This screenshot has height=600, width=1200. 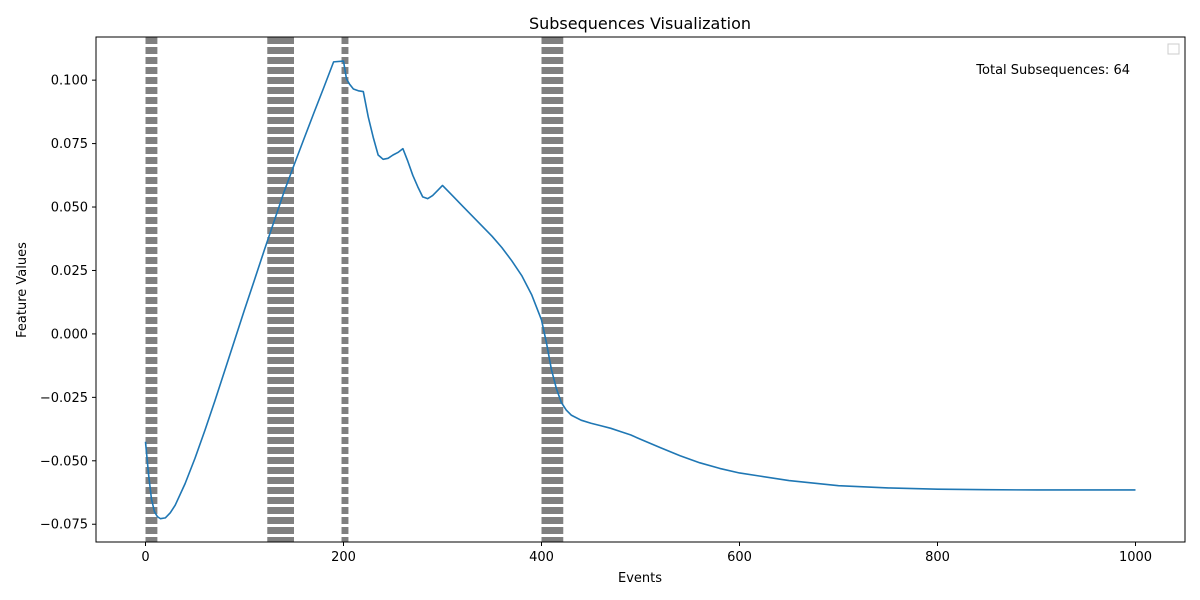 What do you see at coordinates (145, 557) in the screenshot?
I see `x-tick-label: 0` at bounding box center [145, 557].